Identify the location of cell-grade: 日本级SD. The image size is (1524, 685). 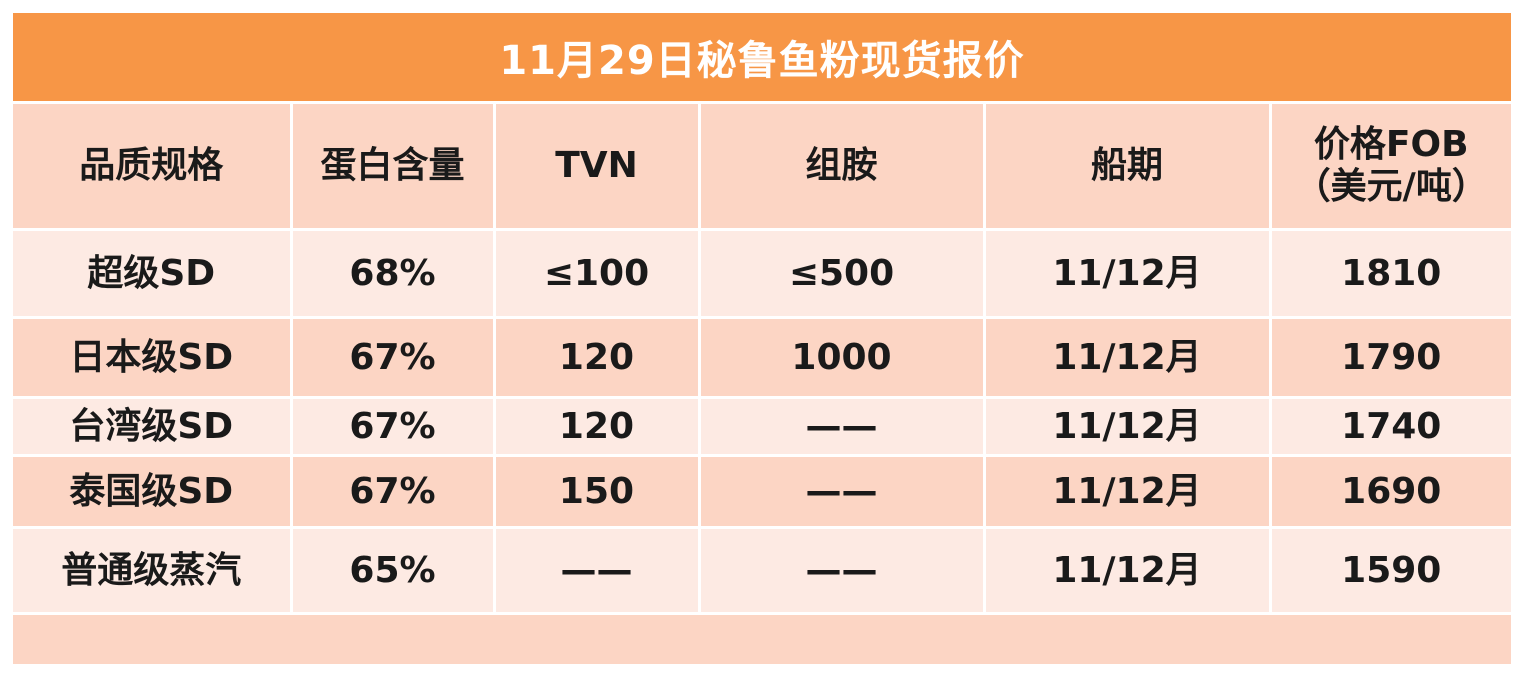
(153, 358).